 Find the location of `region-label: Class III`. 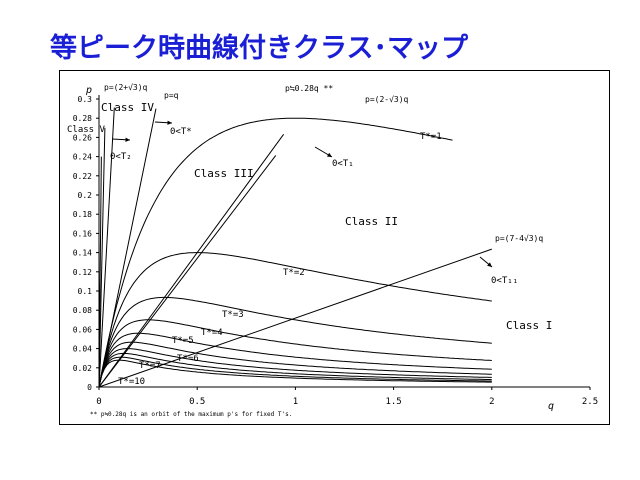

region-label: Class III is located at coordinates (224, 173).